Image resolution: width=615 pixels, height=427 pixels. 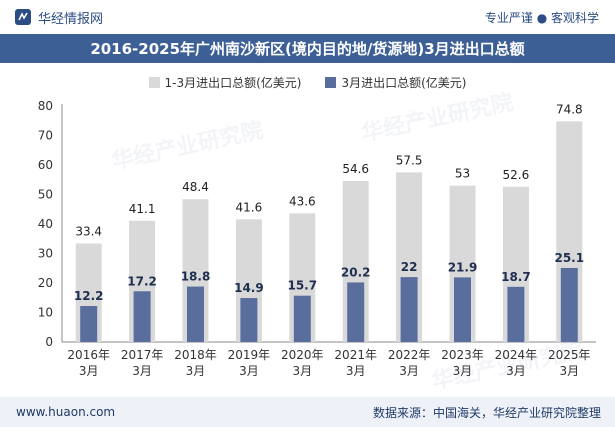 I want to click on y-tick-label: 50, so click(x=45, y=195).